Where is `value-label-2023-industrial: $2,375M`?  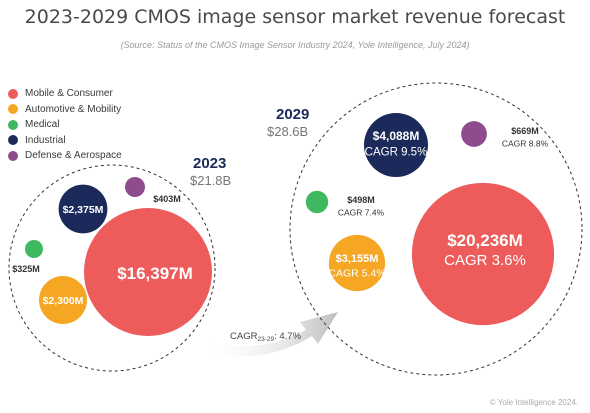 value-label-2023-industrial: $2,375M is located at coordinates (83, 210).